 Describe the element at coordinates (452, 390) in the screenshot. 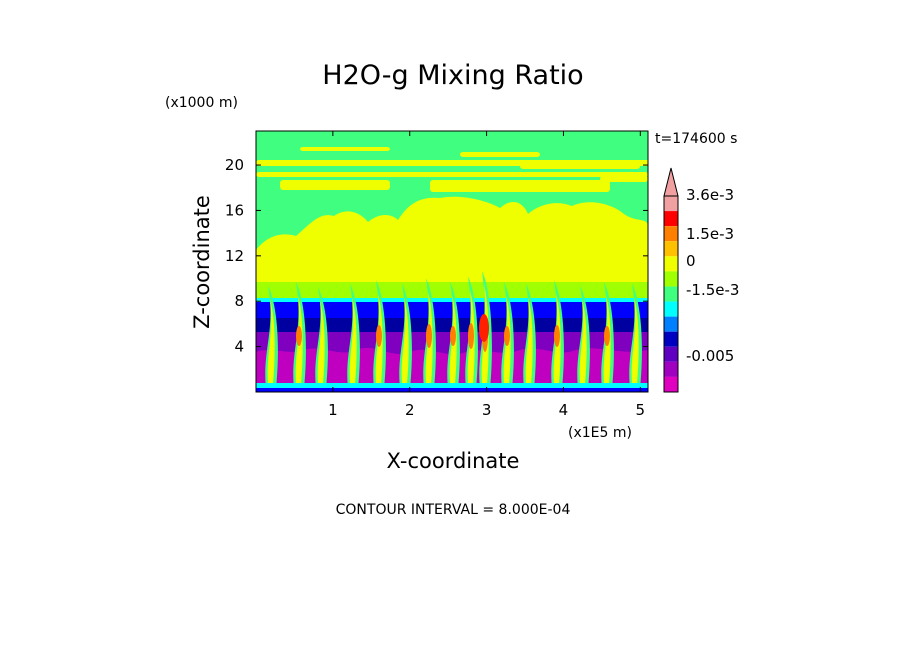

I see `field-surface-base` at that location.